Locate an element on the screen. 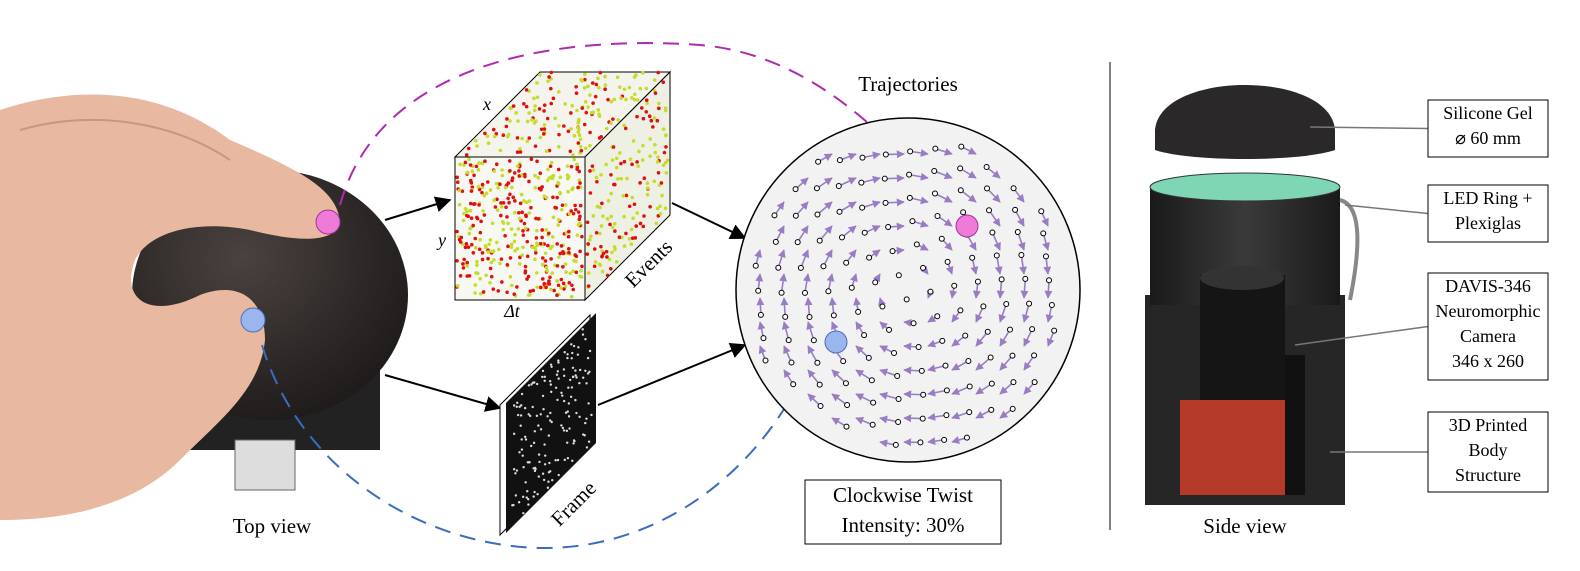  arrow is located at coordinates (709, 220).